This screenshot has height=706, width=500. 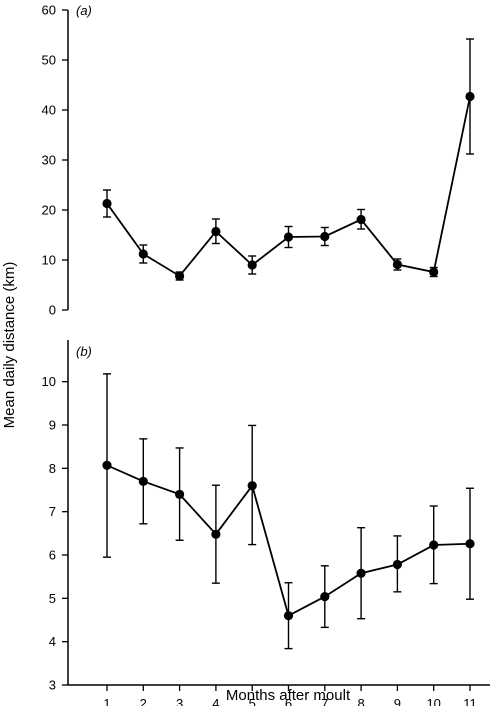 What do you see at coordinates (288, 701) in the screenshot?
I see `panel-b-x-tick-label: 6` at bounding box center [288, 701].